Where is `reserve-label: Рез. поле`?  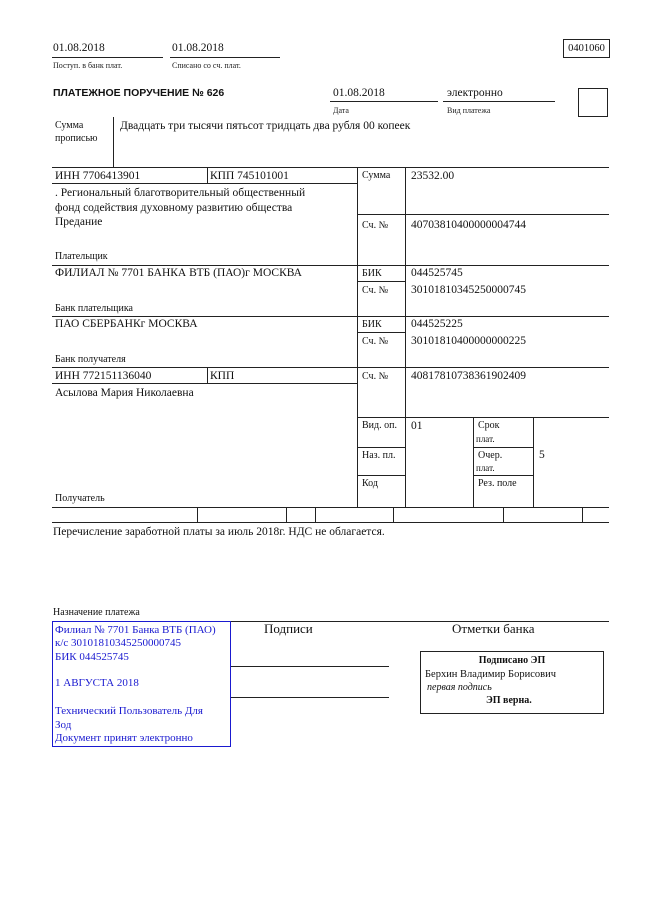 reserve-label: Рез. поле is located at coordinates (497, 483).